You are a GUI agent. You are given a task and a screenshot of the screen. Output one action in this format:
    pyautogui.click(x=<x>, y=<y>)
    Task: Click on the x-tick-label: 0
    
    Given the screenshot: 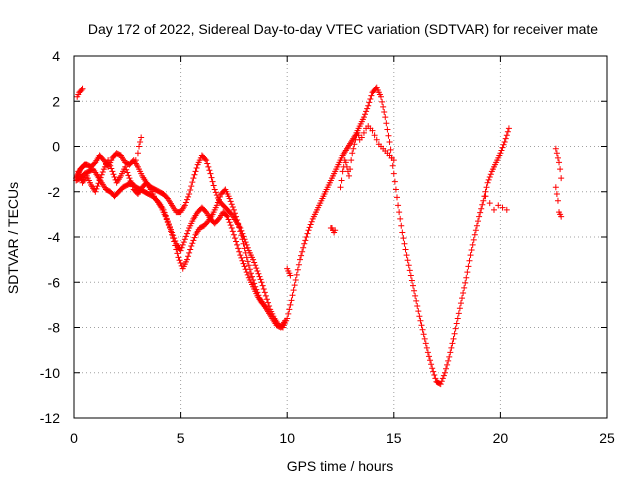 What is the action you would take?
    pyautogui.click(x=74, y=438)
    